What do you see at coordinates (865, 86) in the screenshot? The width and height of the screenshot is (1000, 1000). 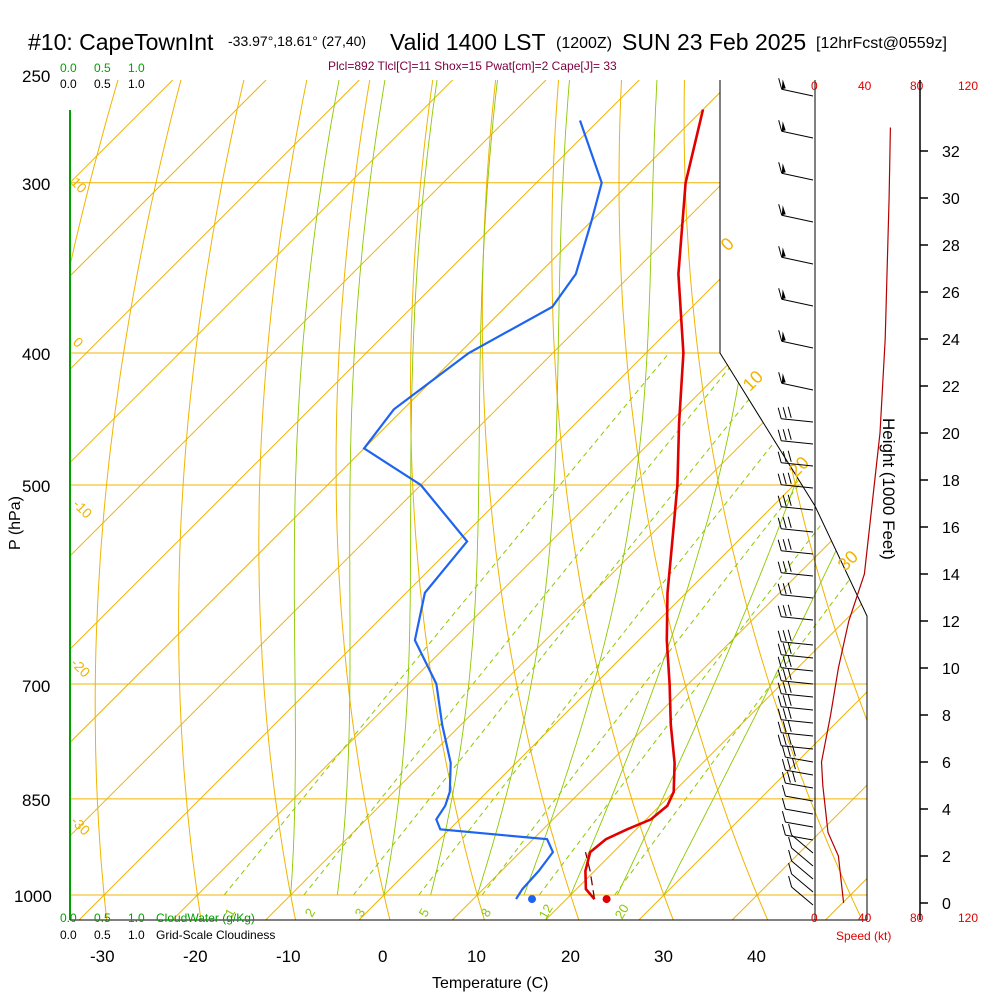 I see `speed-tick: 40` at bounding box center [865, 86].